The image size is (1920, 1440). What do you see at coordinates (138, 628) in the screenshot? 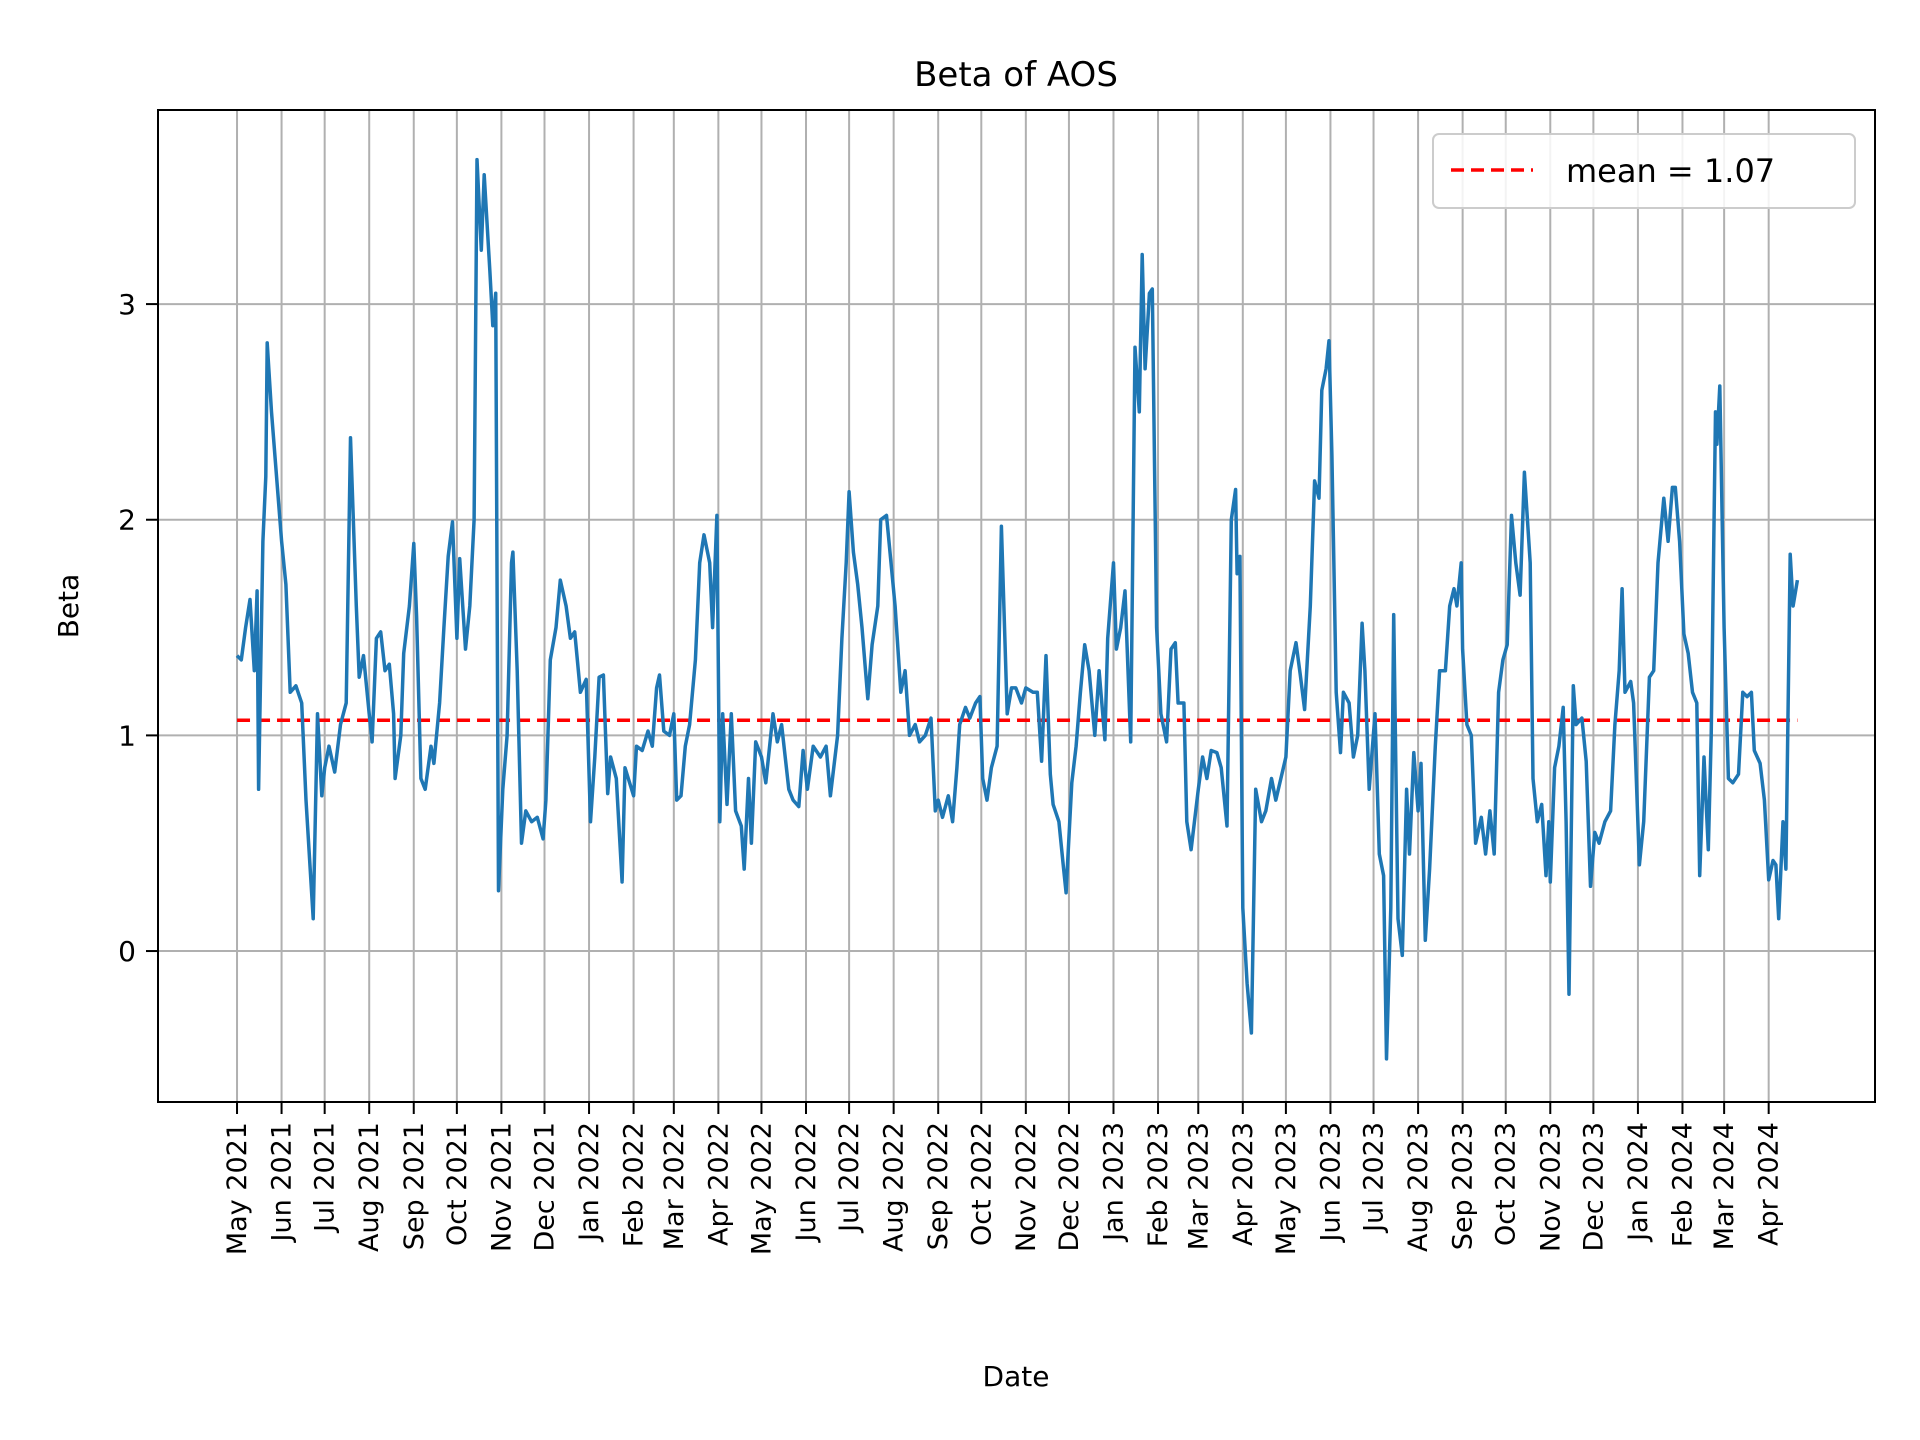
I see `y-axis-ticks: 0 1 2 3` at bounding box center [138, 628].